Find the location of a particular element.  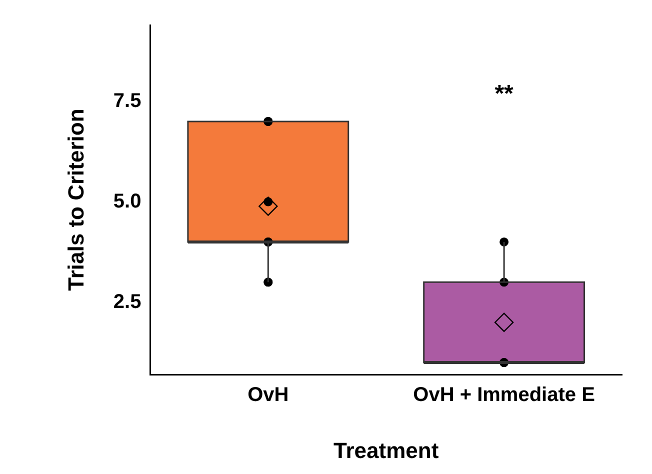

y-tick-label: 5.0 is located at coordinates (127, 201).